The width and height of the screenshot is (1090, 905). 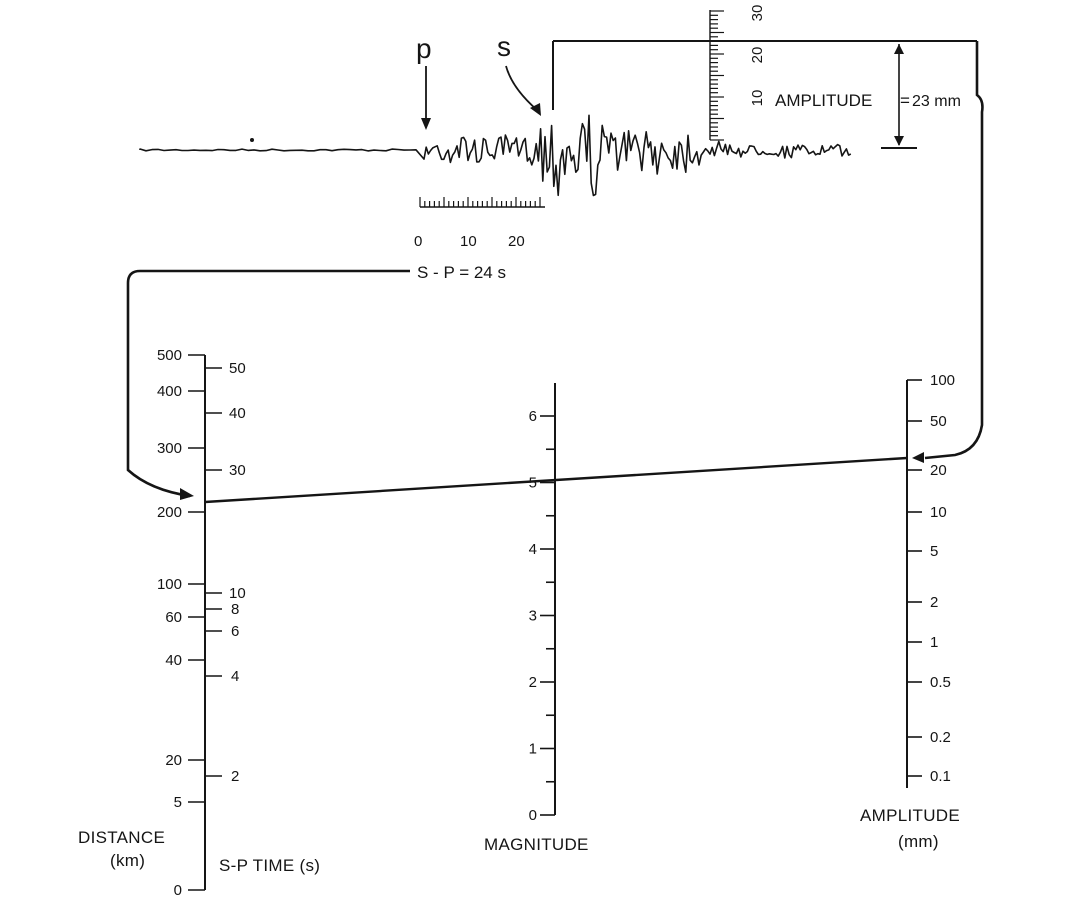 I want to click on magnitude-tick-label: 3, so click(x=533, y=616).